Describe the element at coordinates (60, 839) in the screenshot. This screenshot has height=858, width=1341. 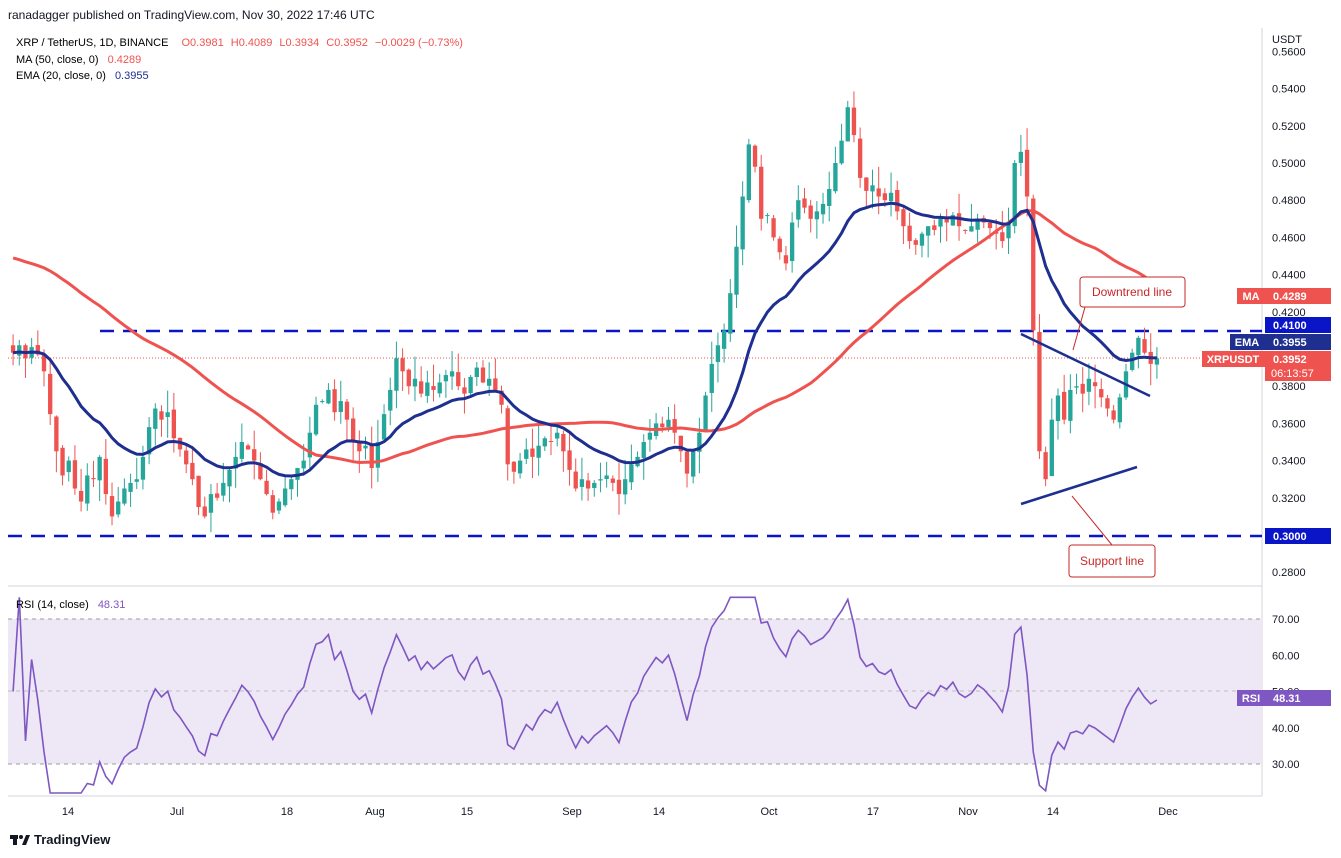
I see `tradingview-logo: TradingView` at that location.